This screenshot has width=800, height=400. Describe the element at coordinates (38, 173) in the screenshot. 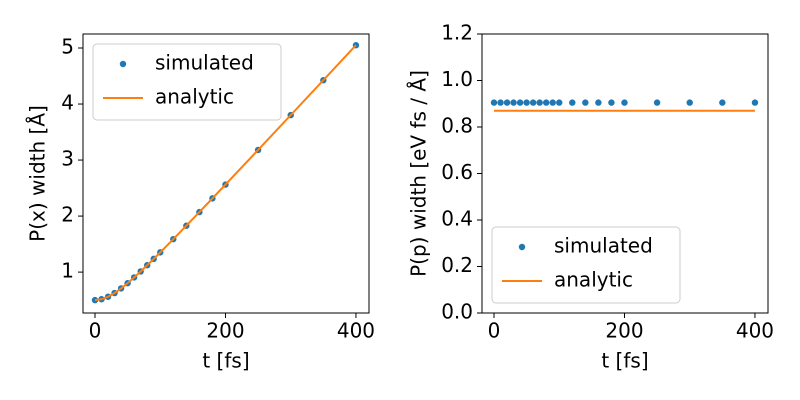

I see `y-axis-label: P(x) width [Å]` at that location.